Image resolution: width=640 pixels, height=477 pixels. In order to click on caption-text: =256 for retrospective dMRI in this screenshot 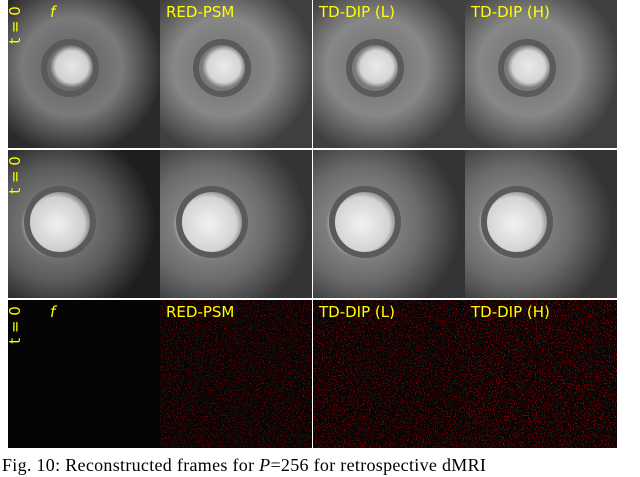, I will do `click(378, 465)`.